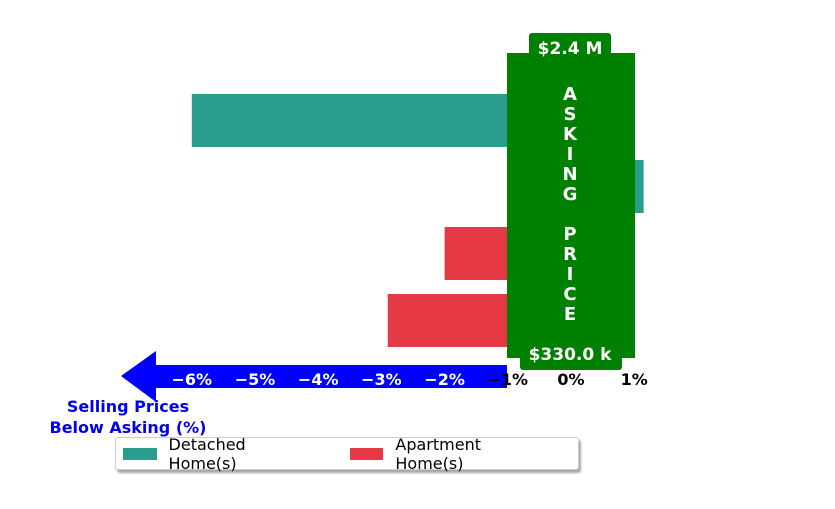 The image size is (835, 509). Describe the element at coordinates (192, 379) in the screenshot. I see `x-tick-label: −6%` at that location.